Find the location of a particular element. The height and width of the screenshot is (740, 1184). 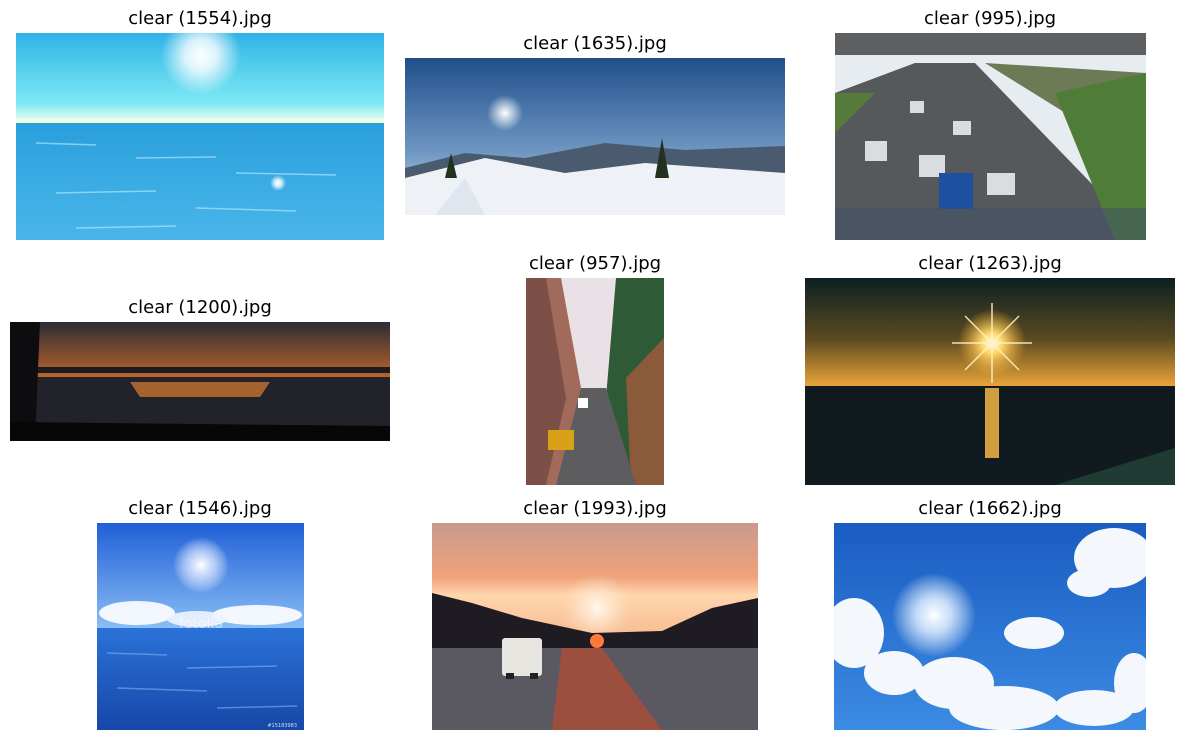

image-thumbnail-highway-sunset is located at coordinates (595, 626).